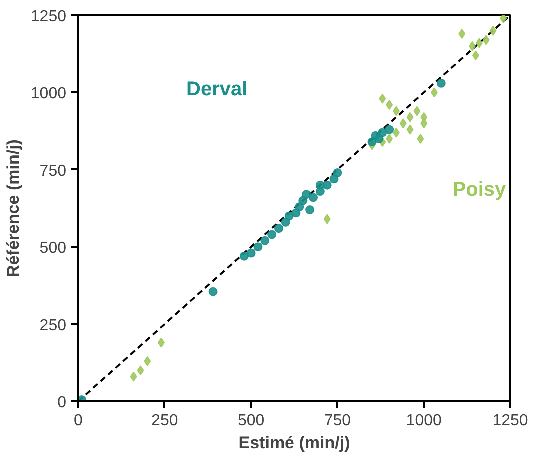 This screenshot has height=462, width=550. What do you see at coordinates (79, 421) in the screenshot?
I see `x-tick-label: 0` at bounding box center [79, 421].